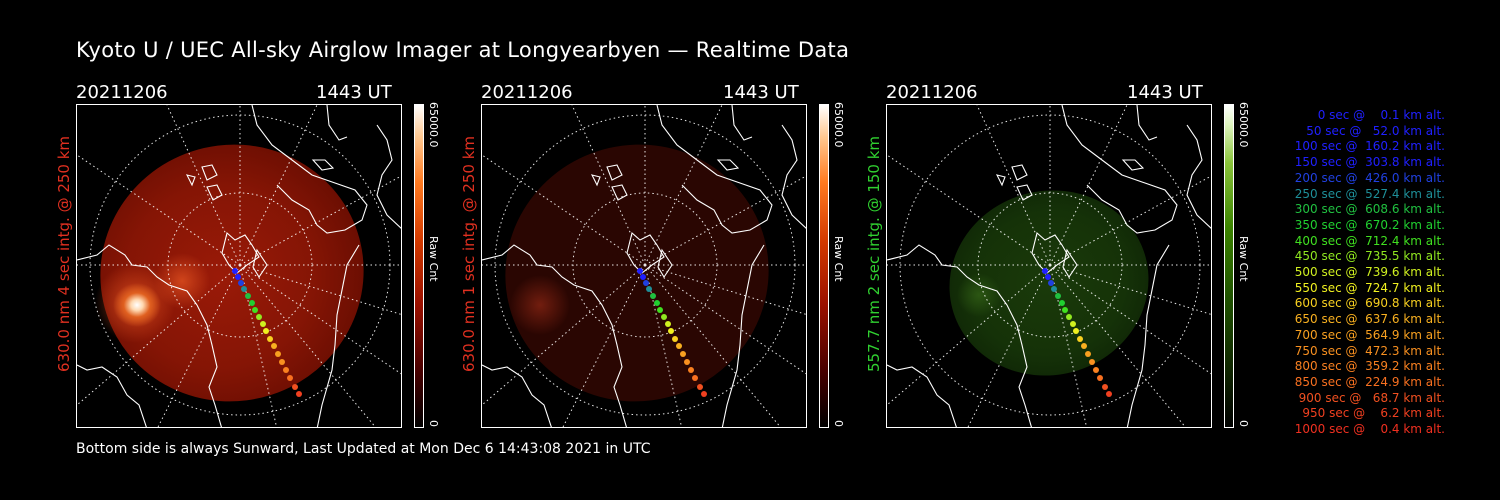  What do you see at coordinates (354, 92) in the screenshot?
I see `panel-1-time: 1443 UT` at bounding box center [354, 92].